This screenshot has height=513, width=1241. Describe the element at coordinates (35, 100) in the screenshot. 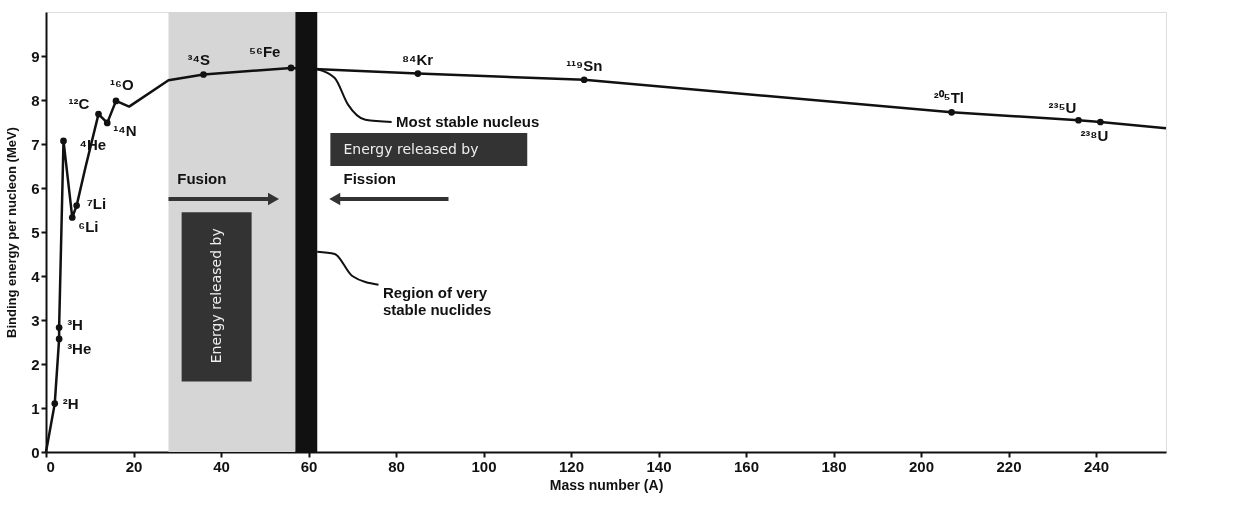

I see `y-tick-label: 8` at that location.